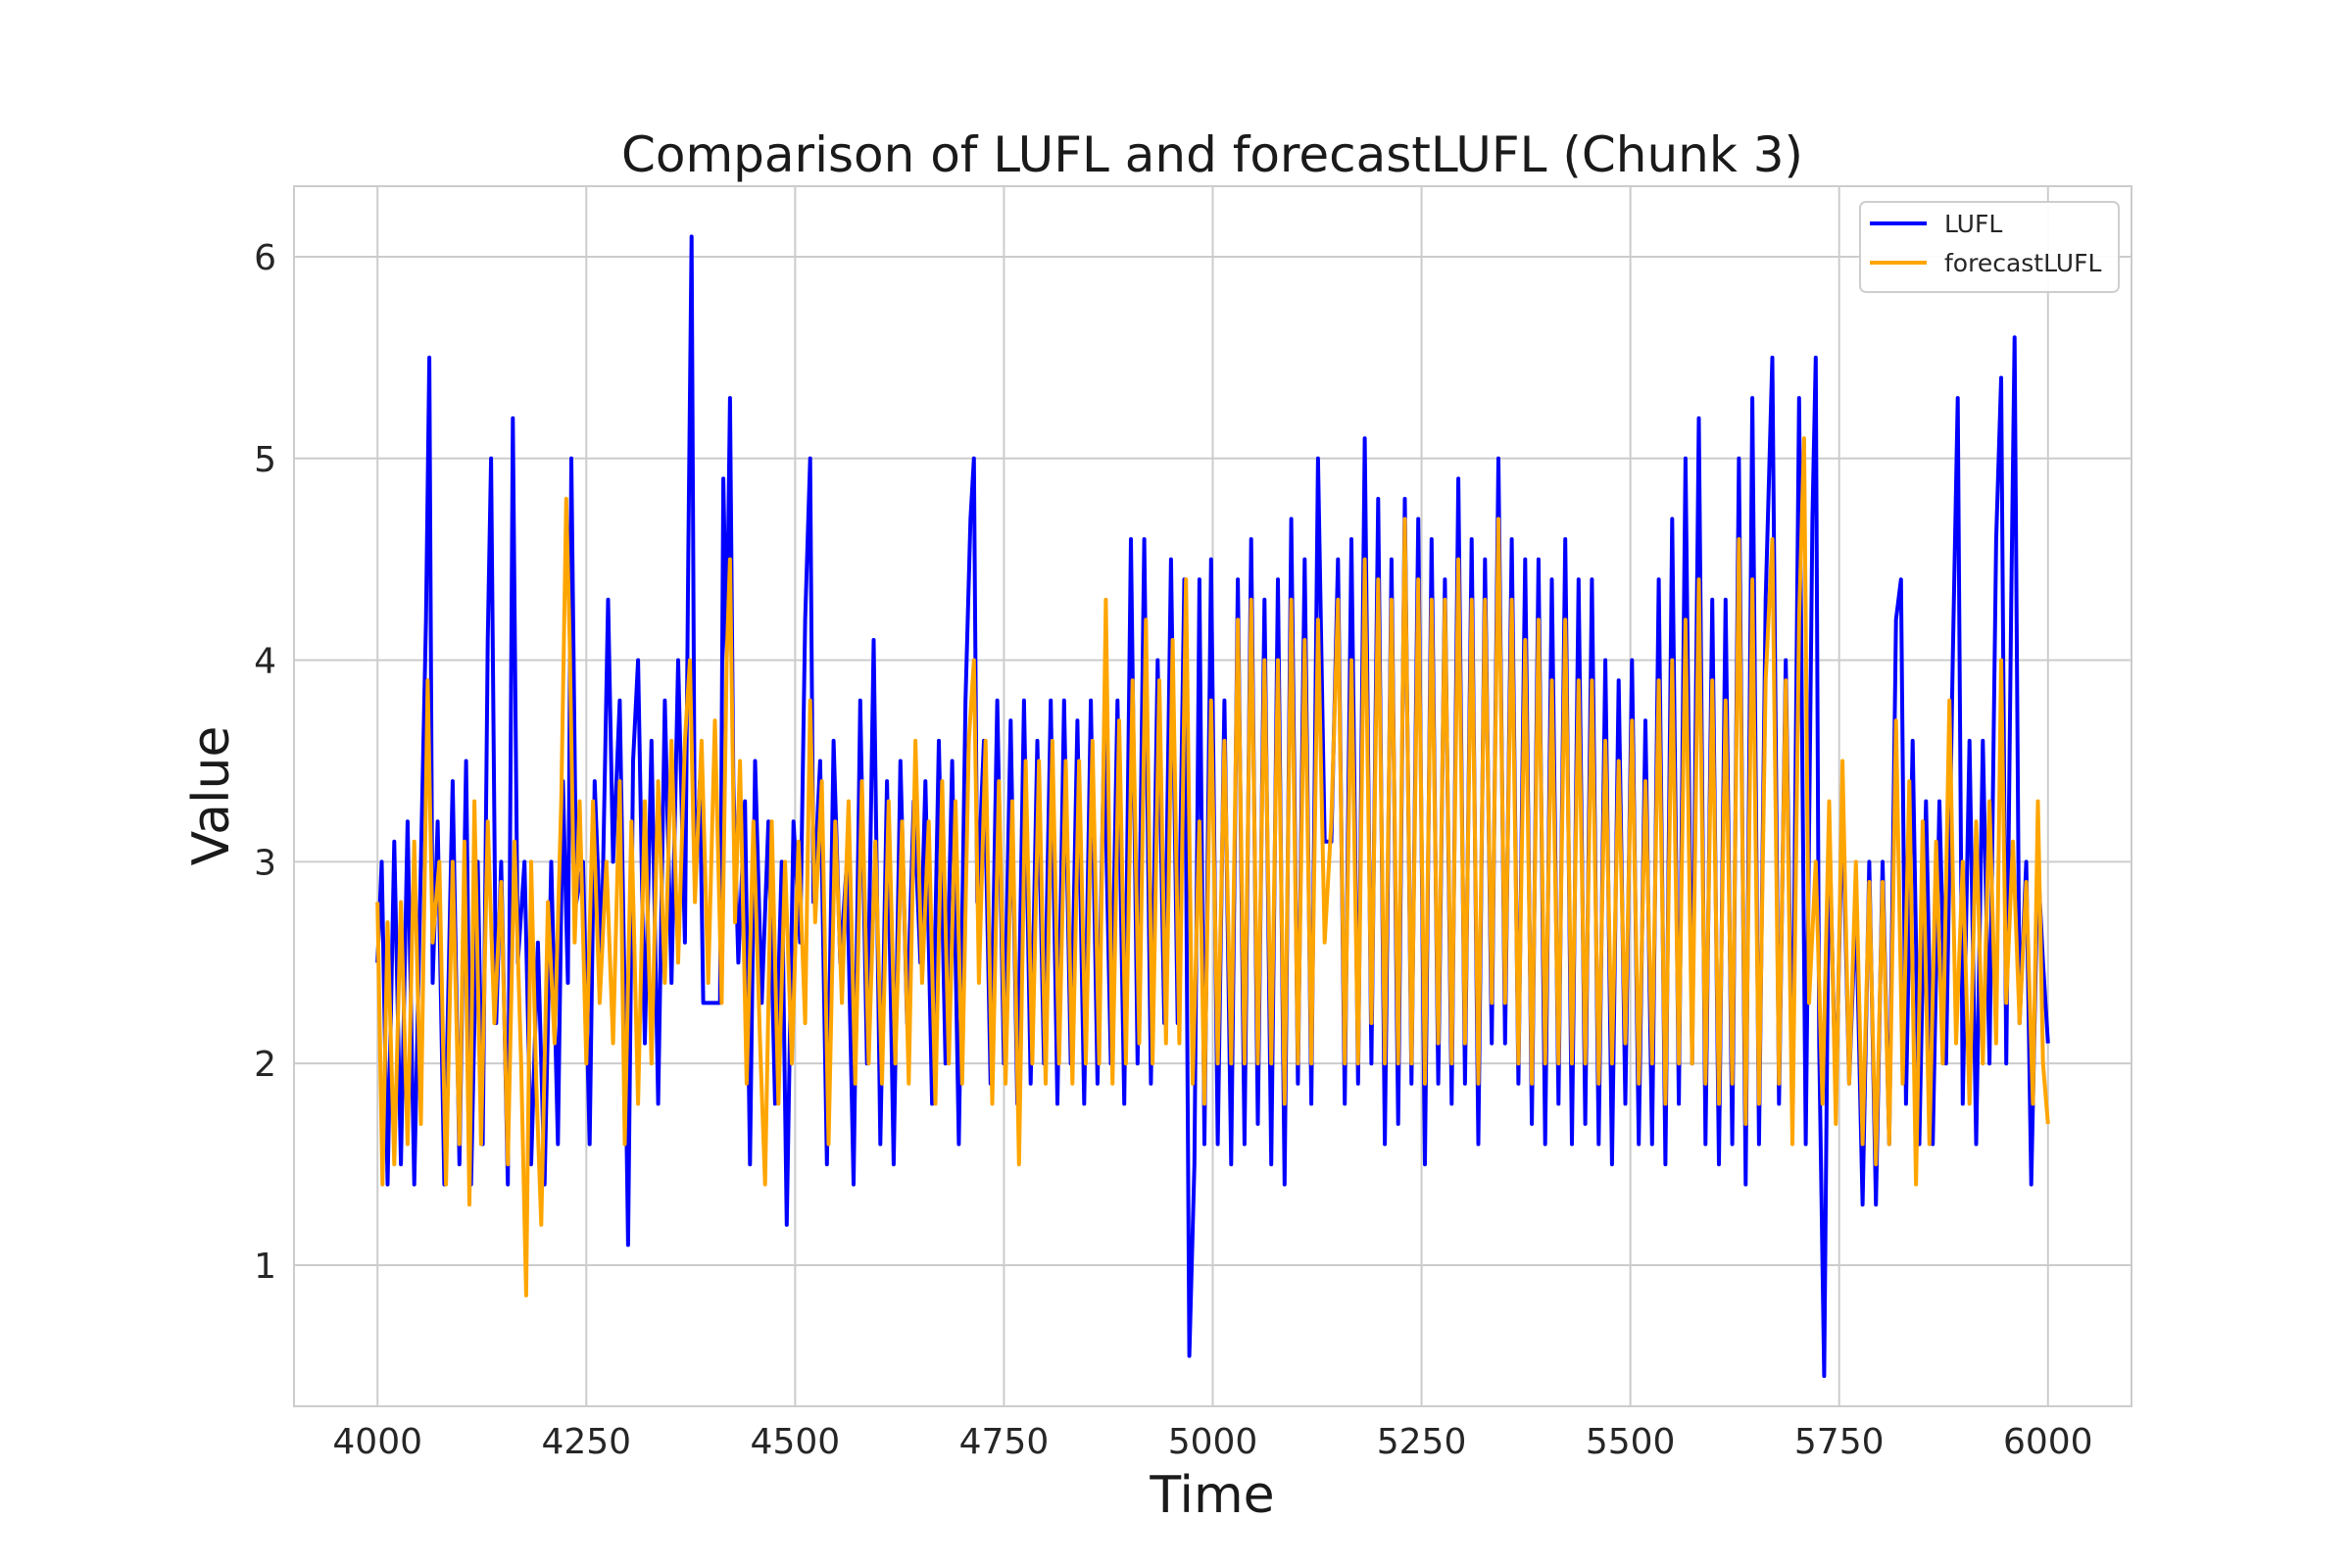 The height and width of the screenshot is (1568, 2352). I want to click on y-tick-label: 2, so click(265, 1065).